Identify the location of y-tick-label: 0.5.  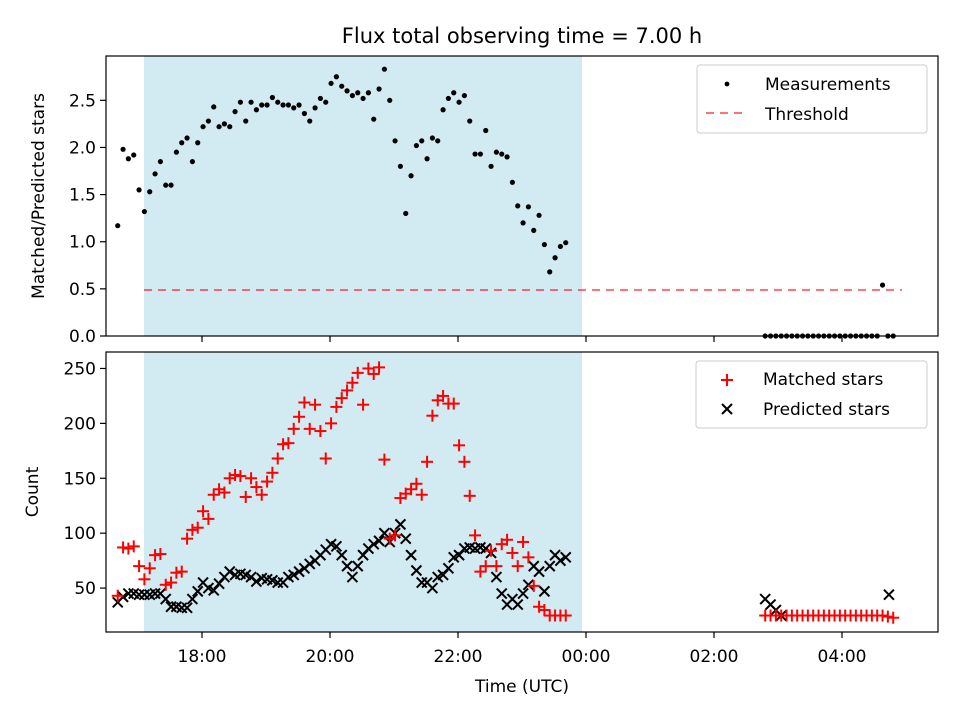
(82, 290).